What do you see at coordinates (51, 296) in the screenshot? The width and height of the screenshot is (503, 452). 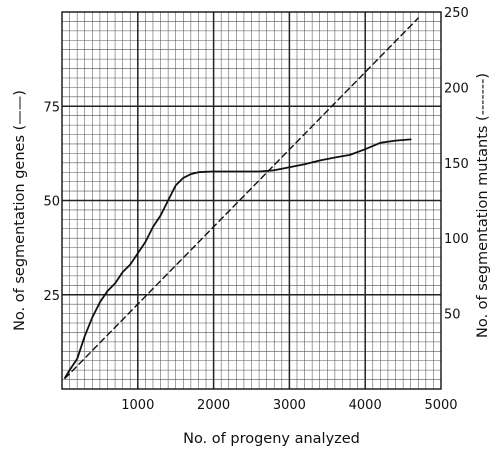 I see `left-y-tick-label: 25` at bounding box center [51, 296].